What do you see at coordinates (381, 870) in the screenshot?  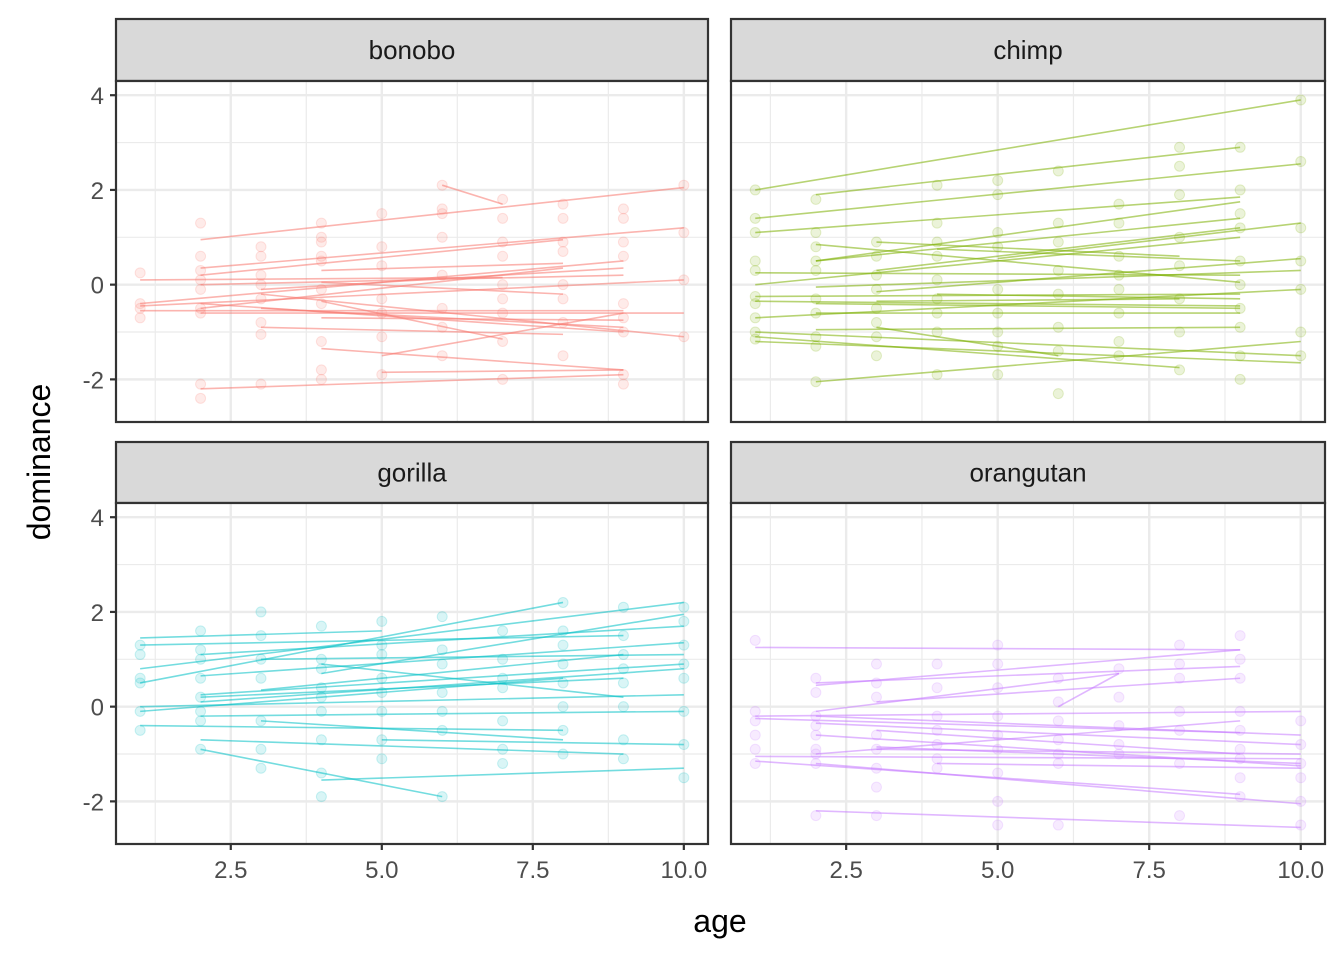 I see `x-tick-label: 5.0` at bounding box center [381, 870].